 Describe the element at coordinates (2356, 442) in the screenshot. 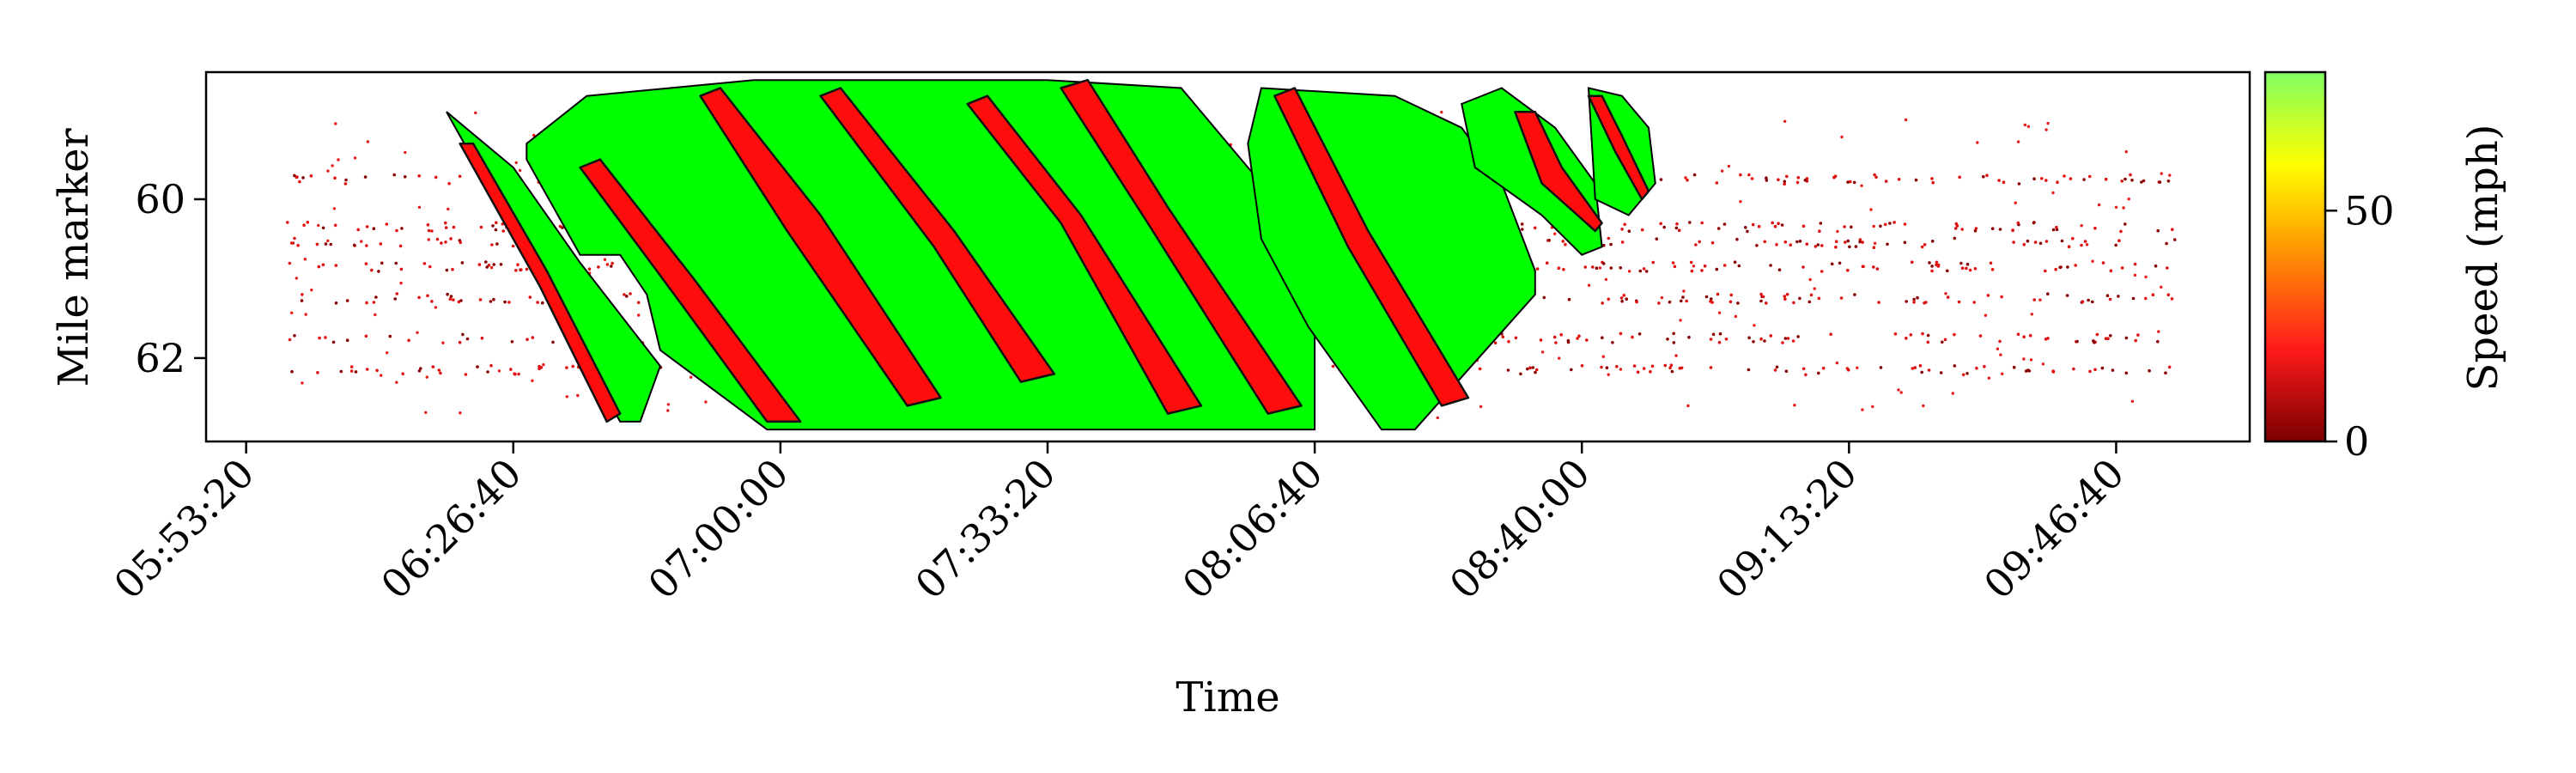

I see `colorbar-tick-label: 0` at that location.